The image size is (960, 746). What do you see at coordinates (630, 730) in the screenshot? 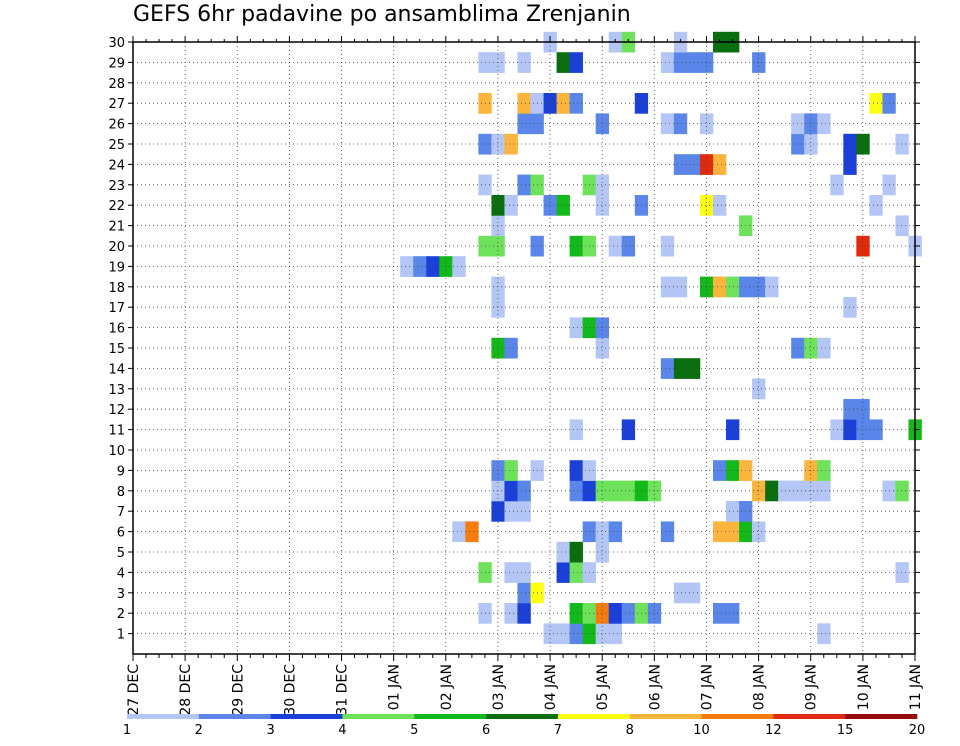
I see `colorbar-label: 8` at bounding box center [630, 730].